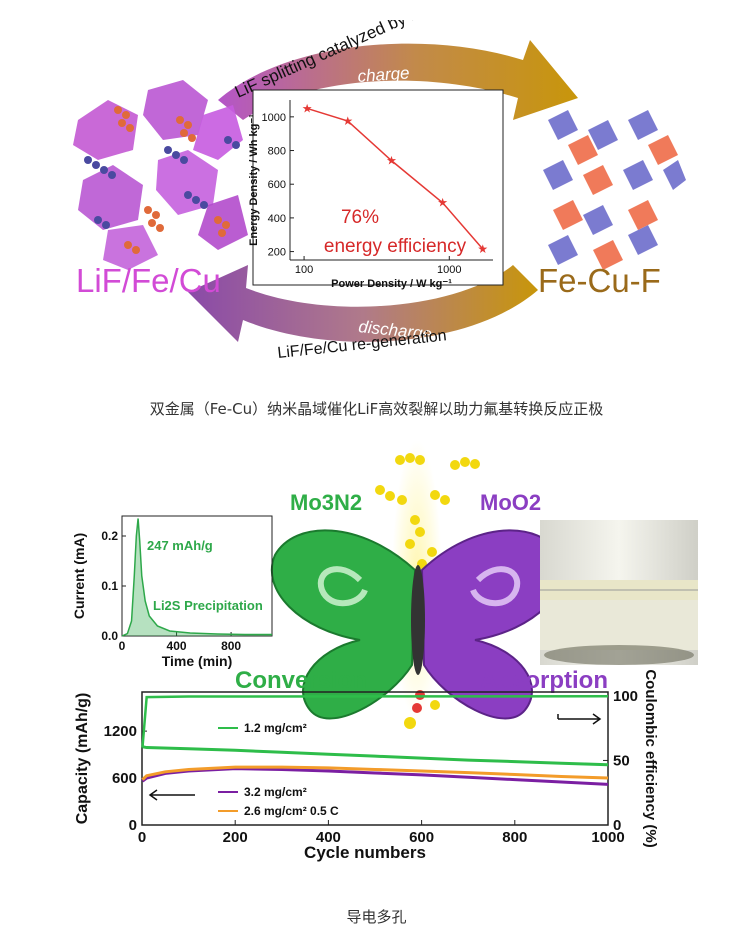  I want to click on chart3-legend-label: 1.2 mg/cm², so click(275, 728).